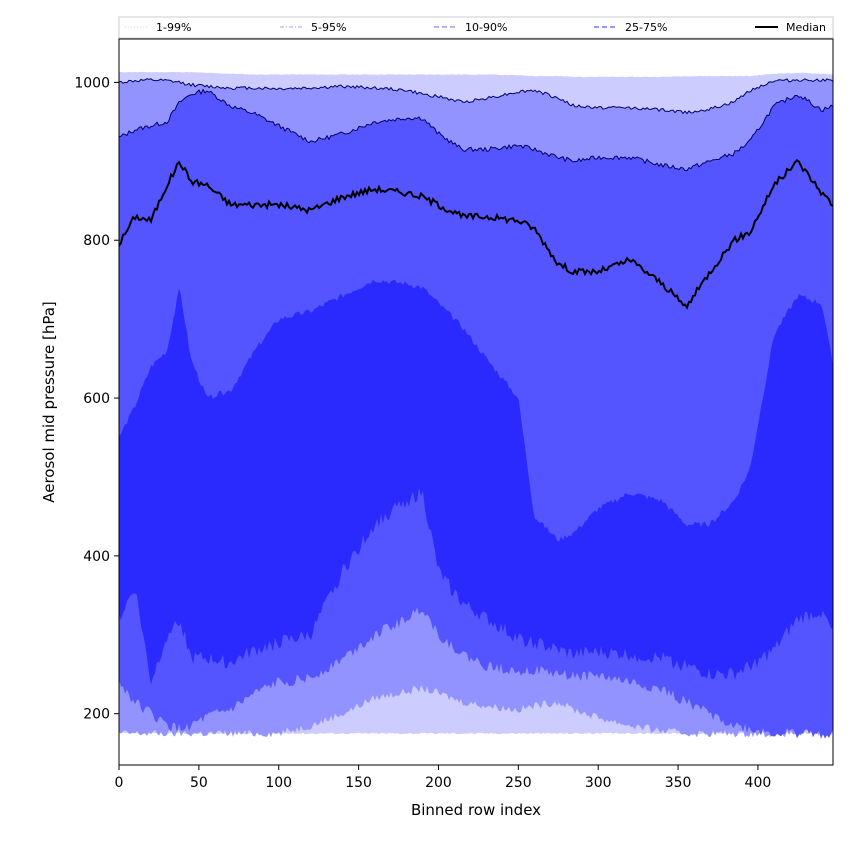  Describe the element at coordinates (518, 783) in the screenshot. I see `x-tick-label: 250` at that location.